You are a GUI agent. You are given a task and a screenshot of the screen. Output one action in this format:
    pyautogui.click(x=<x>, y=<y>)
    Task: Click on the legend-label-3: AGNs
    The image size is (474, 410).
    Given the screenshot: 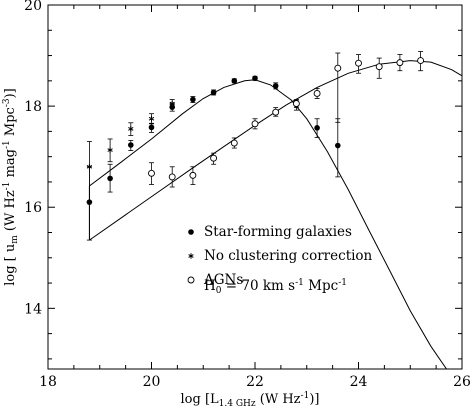 What is the action you would take?
    pyautogui.click(x=223, y=280)
    